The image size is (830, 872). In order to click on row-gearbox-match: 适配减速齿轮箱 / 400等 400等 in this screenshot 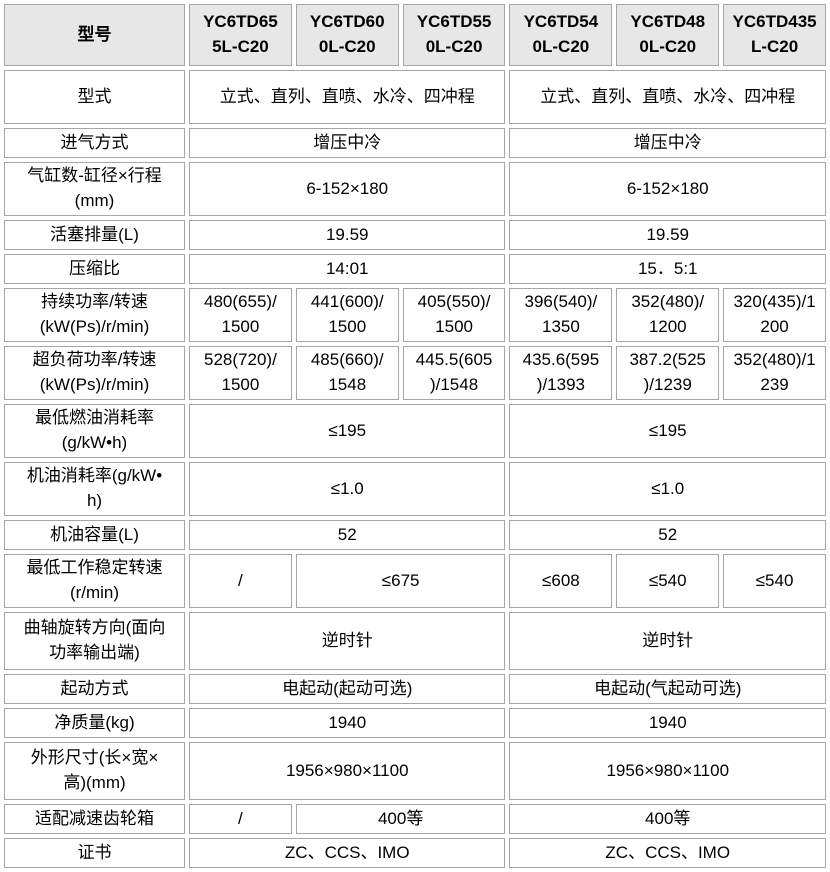, I will do `click(415, 819)`.